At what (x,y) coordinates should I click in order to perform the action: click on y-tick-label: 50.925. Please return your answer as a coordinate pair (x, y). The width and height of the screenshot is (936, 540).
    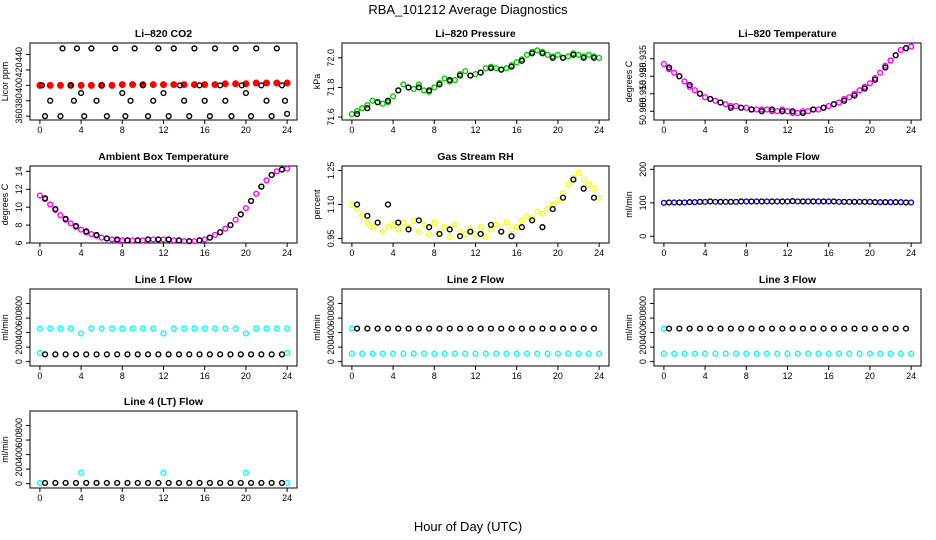
    Looking at the image, I should click on (643, 76).